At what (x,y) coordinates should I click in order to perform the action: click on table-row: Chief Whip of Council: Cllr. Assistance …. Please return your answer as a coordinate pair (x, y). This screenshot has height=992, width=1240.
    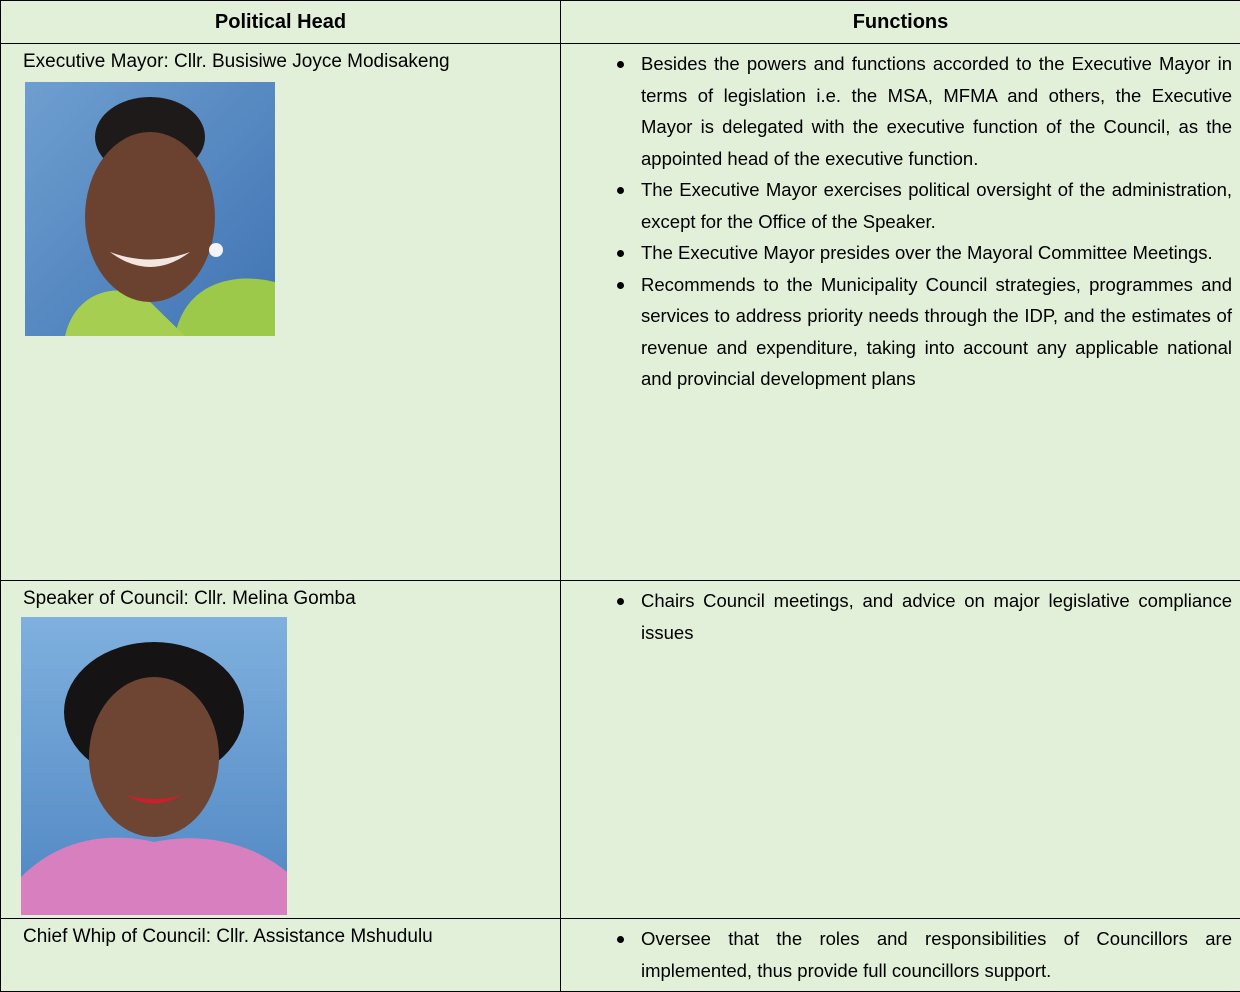
    Looking at the image, I should click on (620, 955).